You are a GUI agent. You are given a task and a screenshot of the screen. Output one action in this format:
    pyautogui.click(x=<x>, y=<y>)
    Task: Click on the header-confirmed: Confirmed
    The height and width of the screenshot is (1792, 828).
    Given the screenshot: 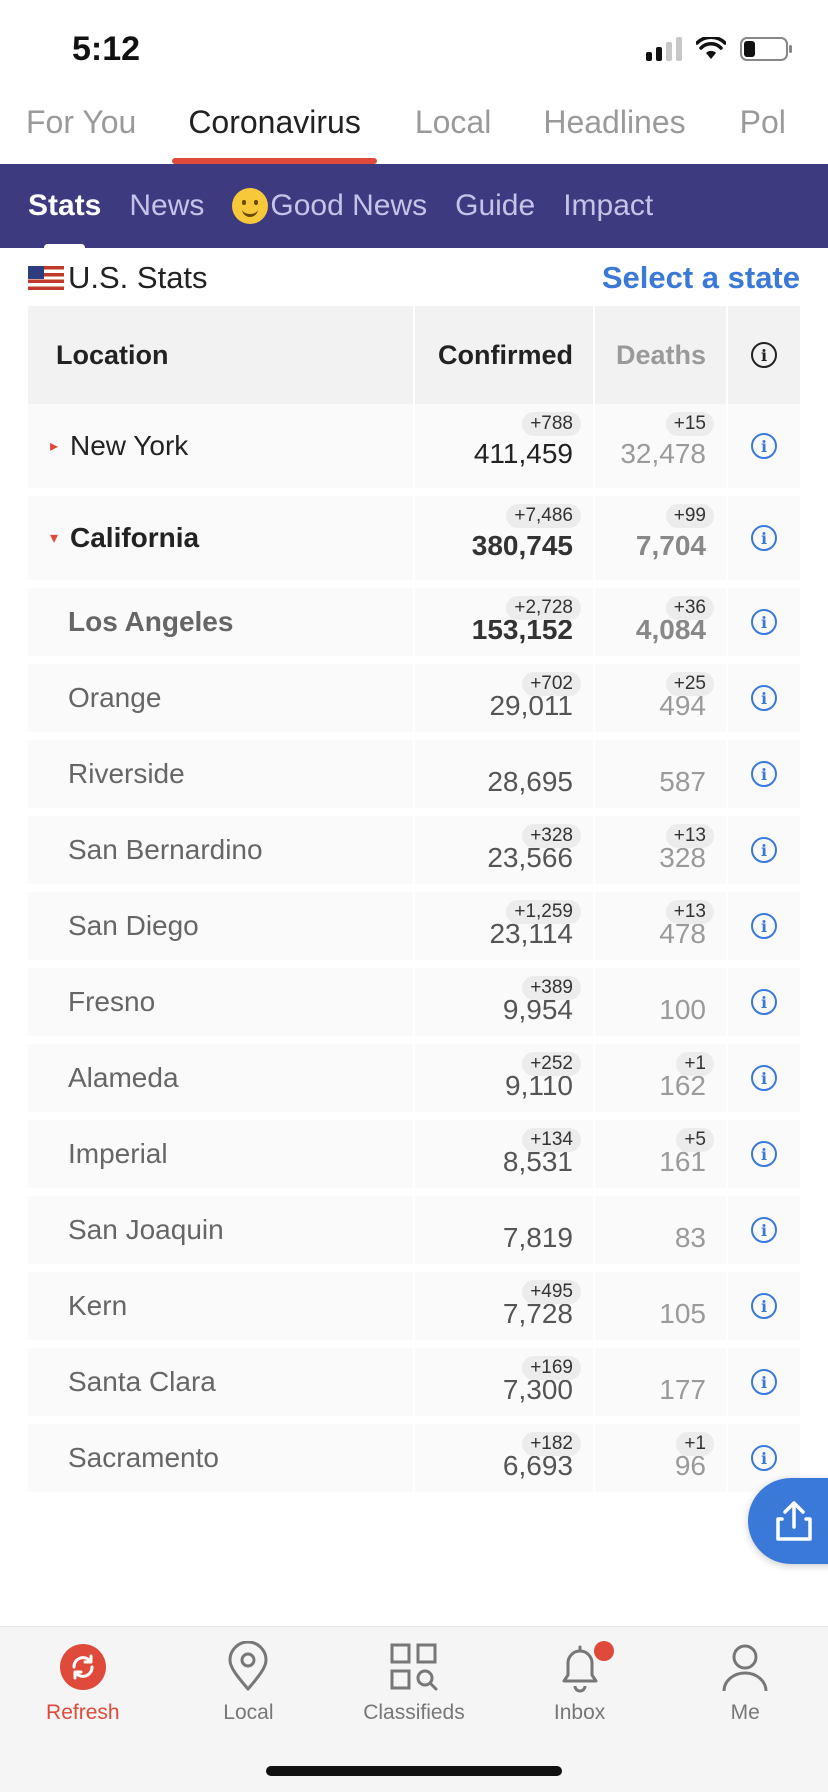 What is the action you would take?
    pyautogui.click(x=505, y=355)
    